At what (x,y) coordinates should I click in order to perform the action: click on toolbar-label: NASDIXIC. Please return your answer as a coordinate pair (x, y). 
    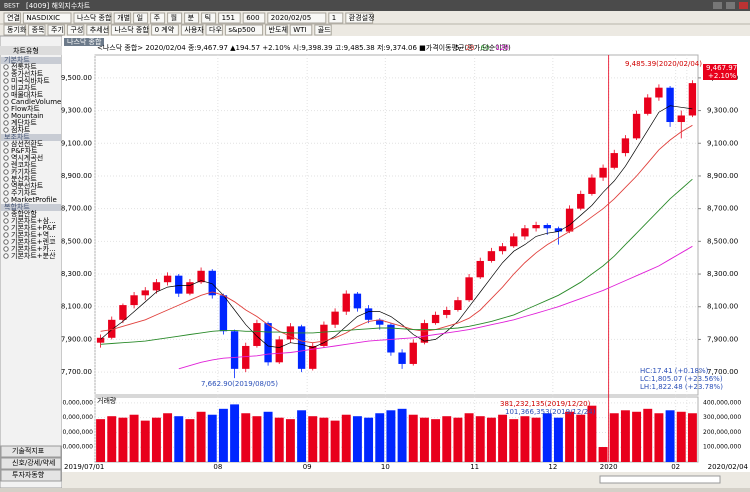
    Looking at the image, I should click on (43, 18).